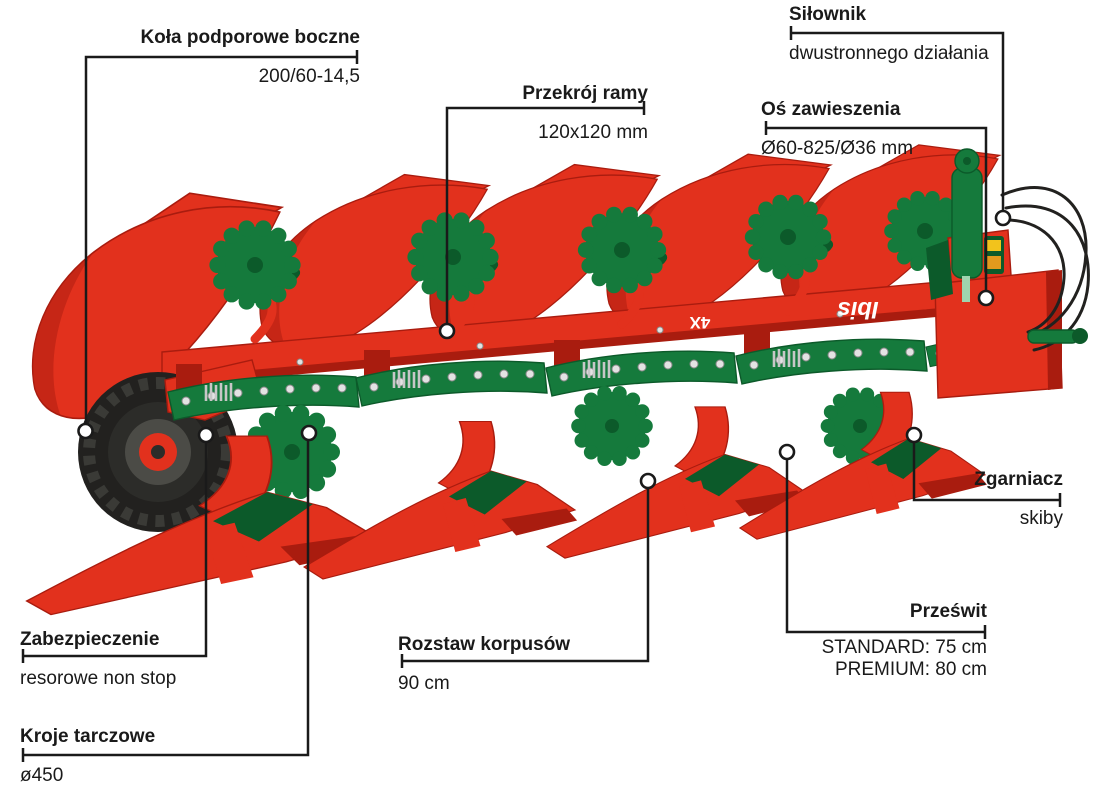 Image resolution: width=1095 pixels, height=803 pixels. What do you see at coordinates (963, 499) in the screenshot?
I see `callout-scraper: Zgarniacz skiby` at bounding box center [963, 499].